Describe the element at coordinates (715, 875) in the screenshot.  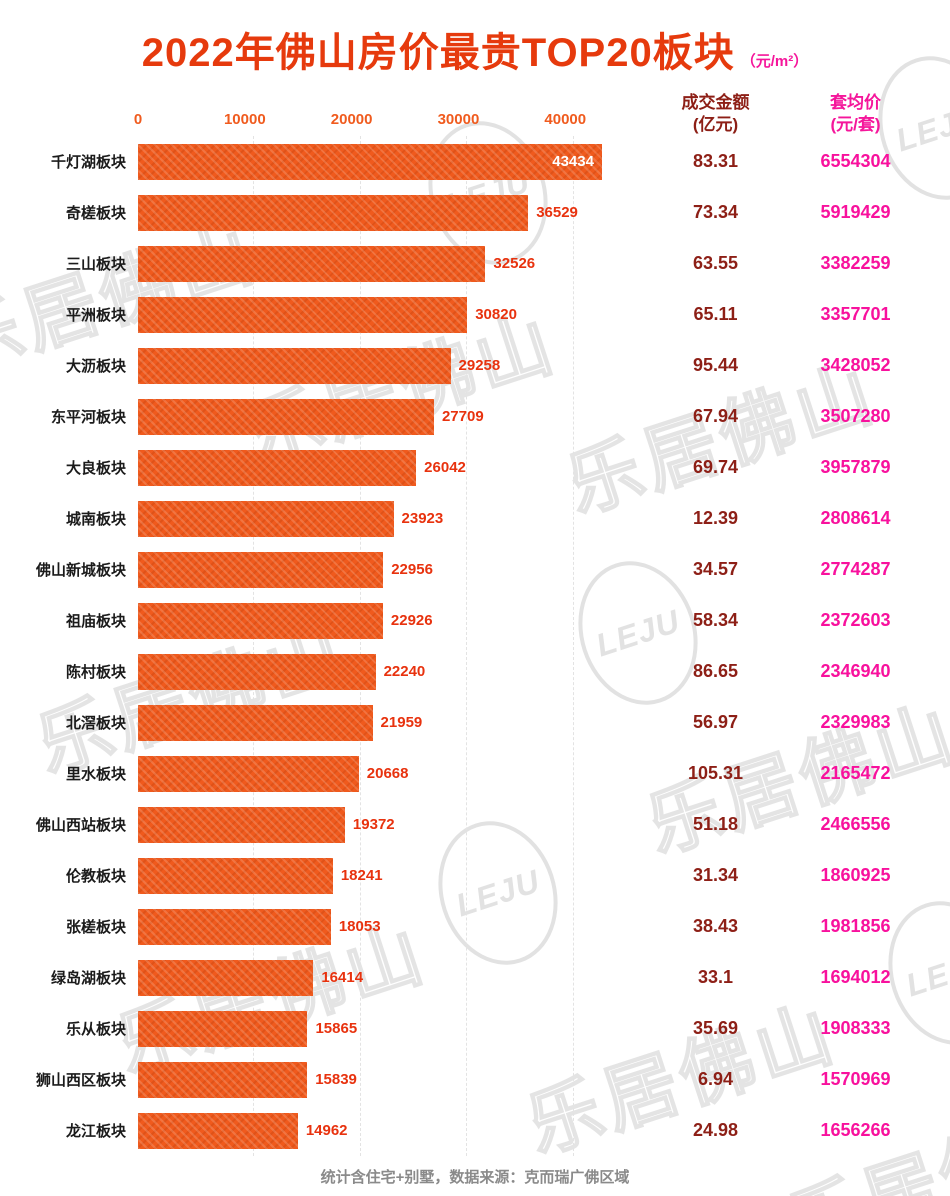
I see `amount-value: 31.34` at that location.